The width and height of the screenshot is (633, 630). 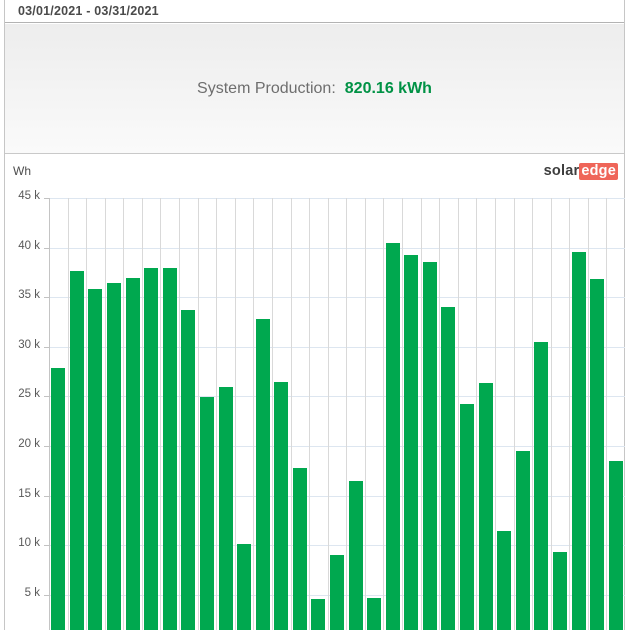 What do you see at coordinates (29, 344) in the screenshot?
I see `y-axis-label: 30 k` at bounding box center [29, 344].